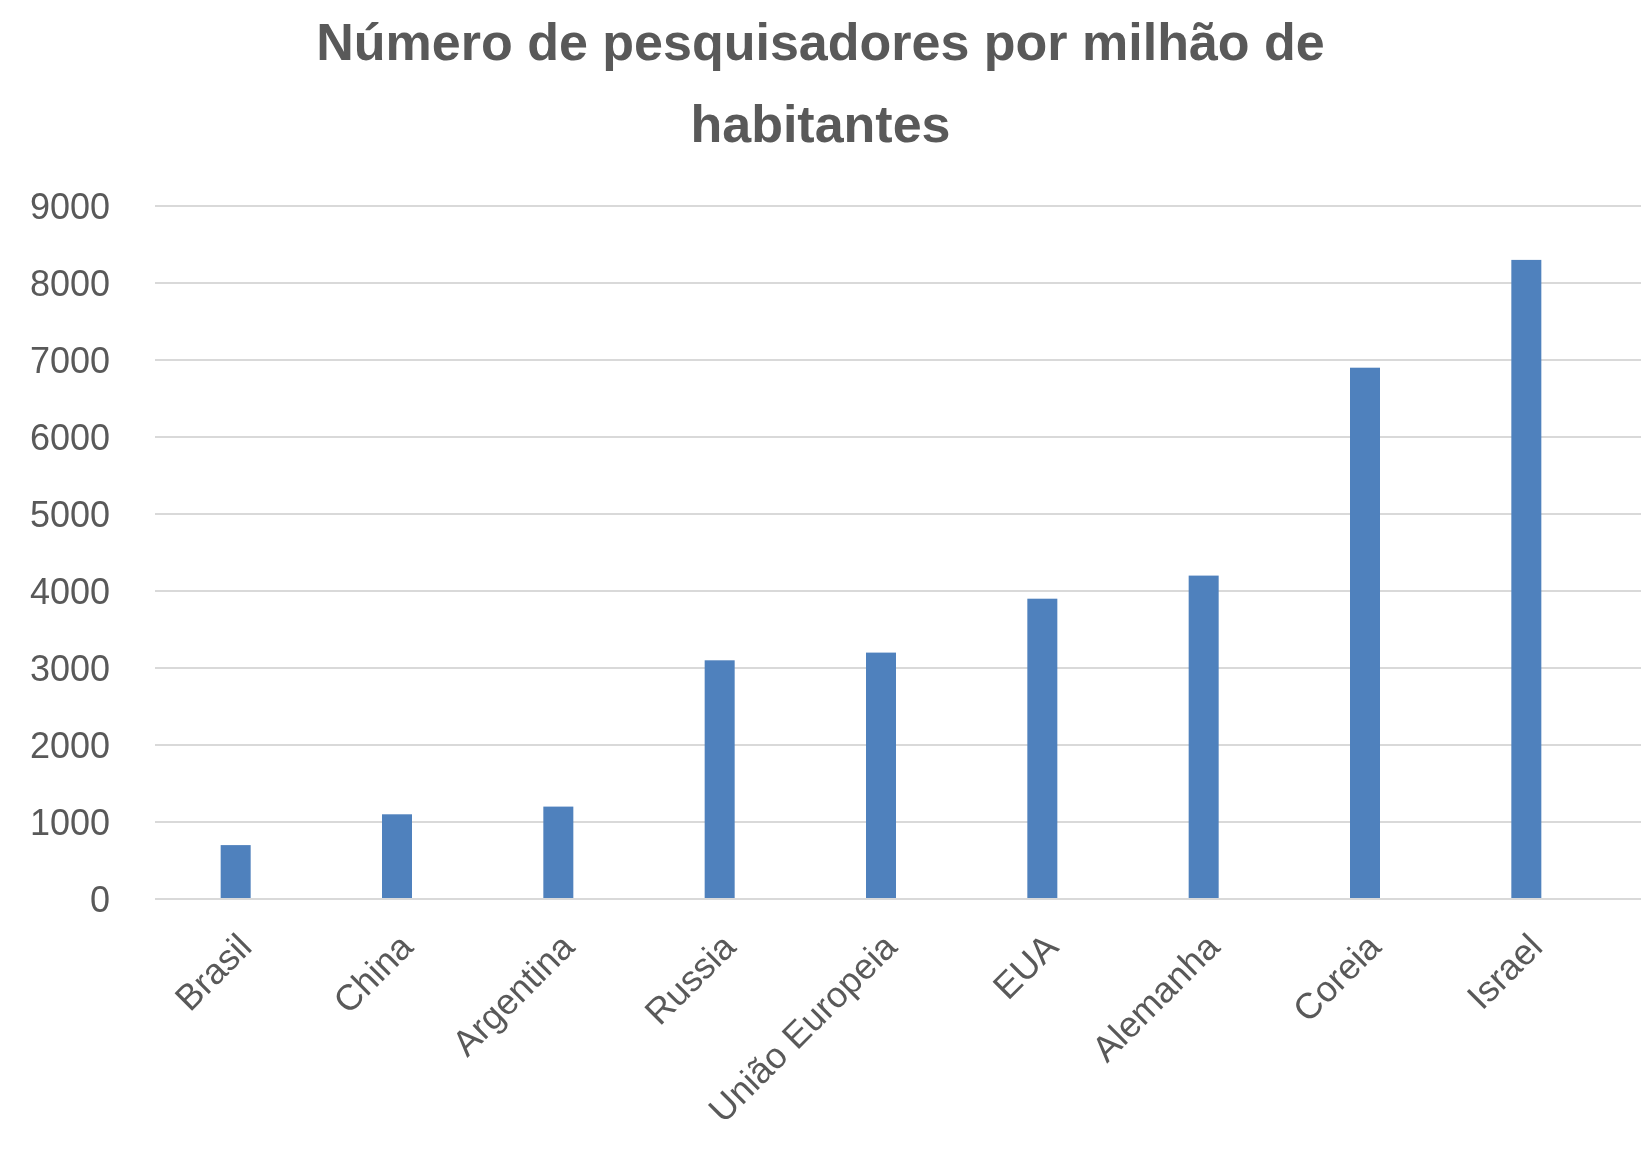 The image size is (1641, 1151). I want to click on y-tick-label: 5000, so click(69, 514).